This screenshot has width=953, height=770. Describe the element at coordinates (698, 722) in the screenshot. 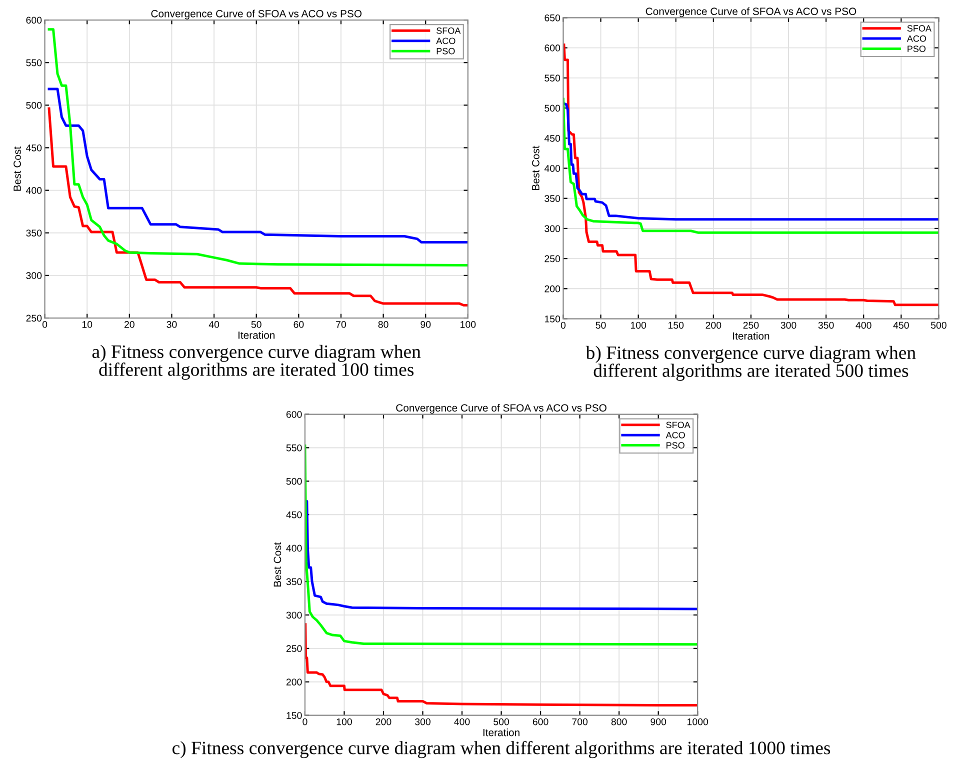

I see `x-tick-label: 1000` at that location.